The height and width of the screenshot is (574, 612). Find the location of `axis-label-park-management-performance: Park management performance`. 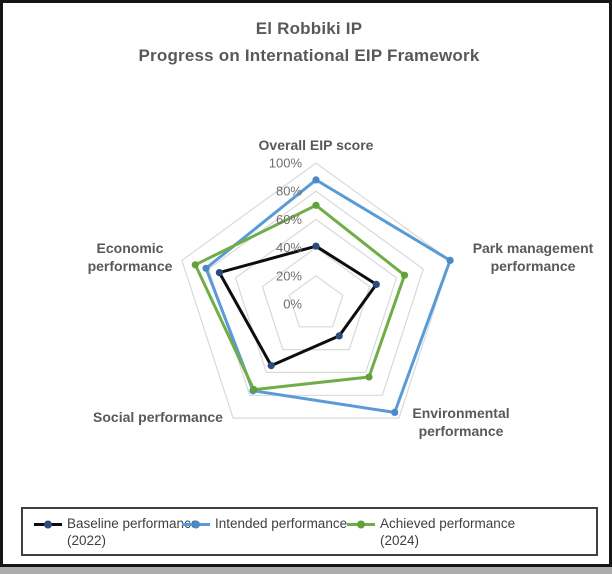

axis-label-park-management-performance: Park management performance is located at coordinates (533, 257).